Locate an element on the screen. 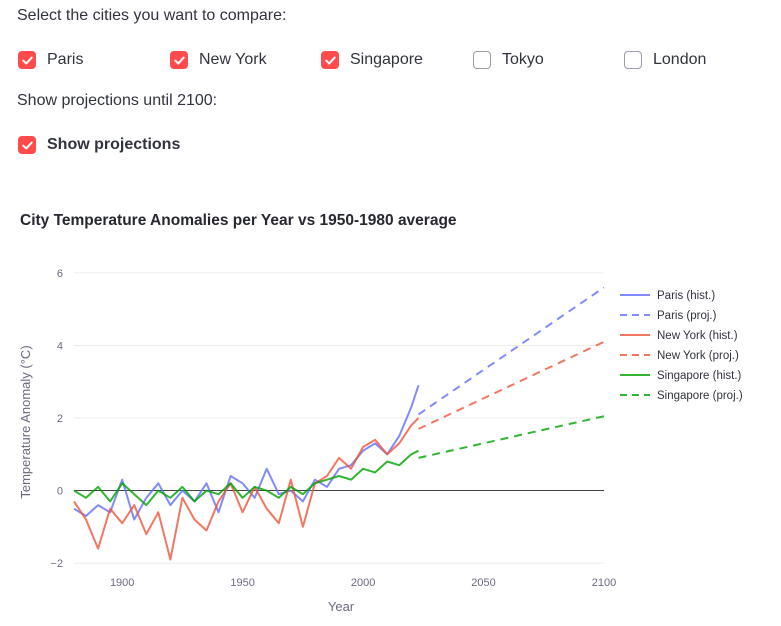  y-tick-label: −2 is located at coordinates (56, 564).